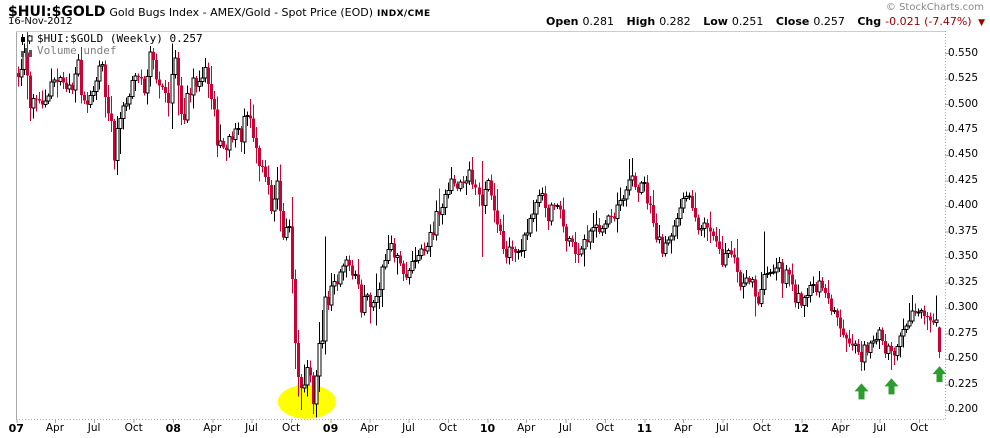  What do you see at coordinates (928, 21) in the screenshot?
I see `chg-value: -0.021 (-7.47%)` at bounding box center [928, 21].